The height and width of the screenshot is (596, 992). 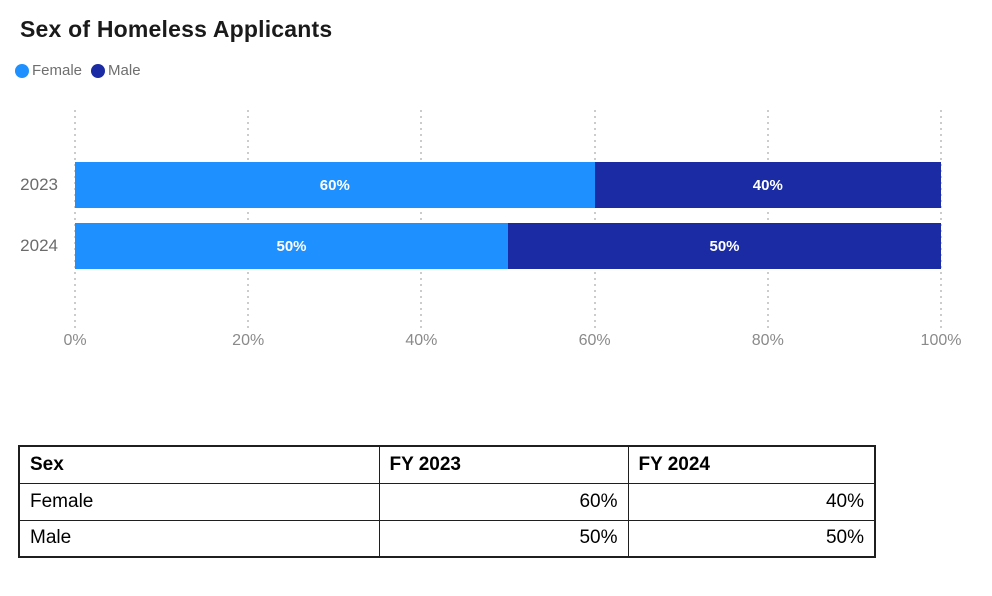 What do you see at coordinates (199, 464) in the screenshot?
I see `table-header-cell: Sex` at bounding box center [199, 464].